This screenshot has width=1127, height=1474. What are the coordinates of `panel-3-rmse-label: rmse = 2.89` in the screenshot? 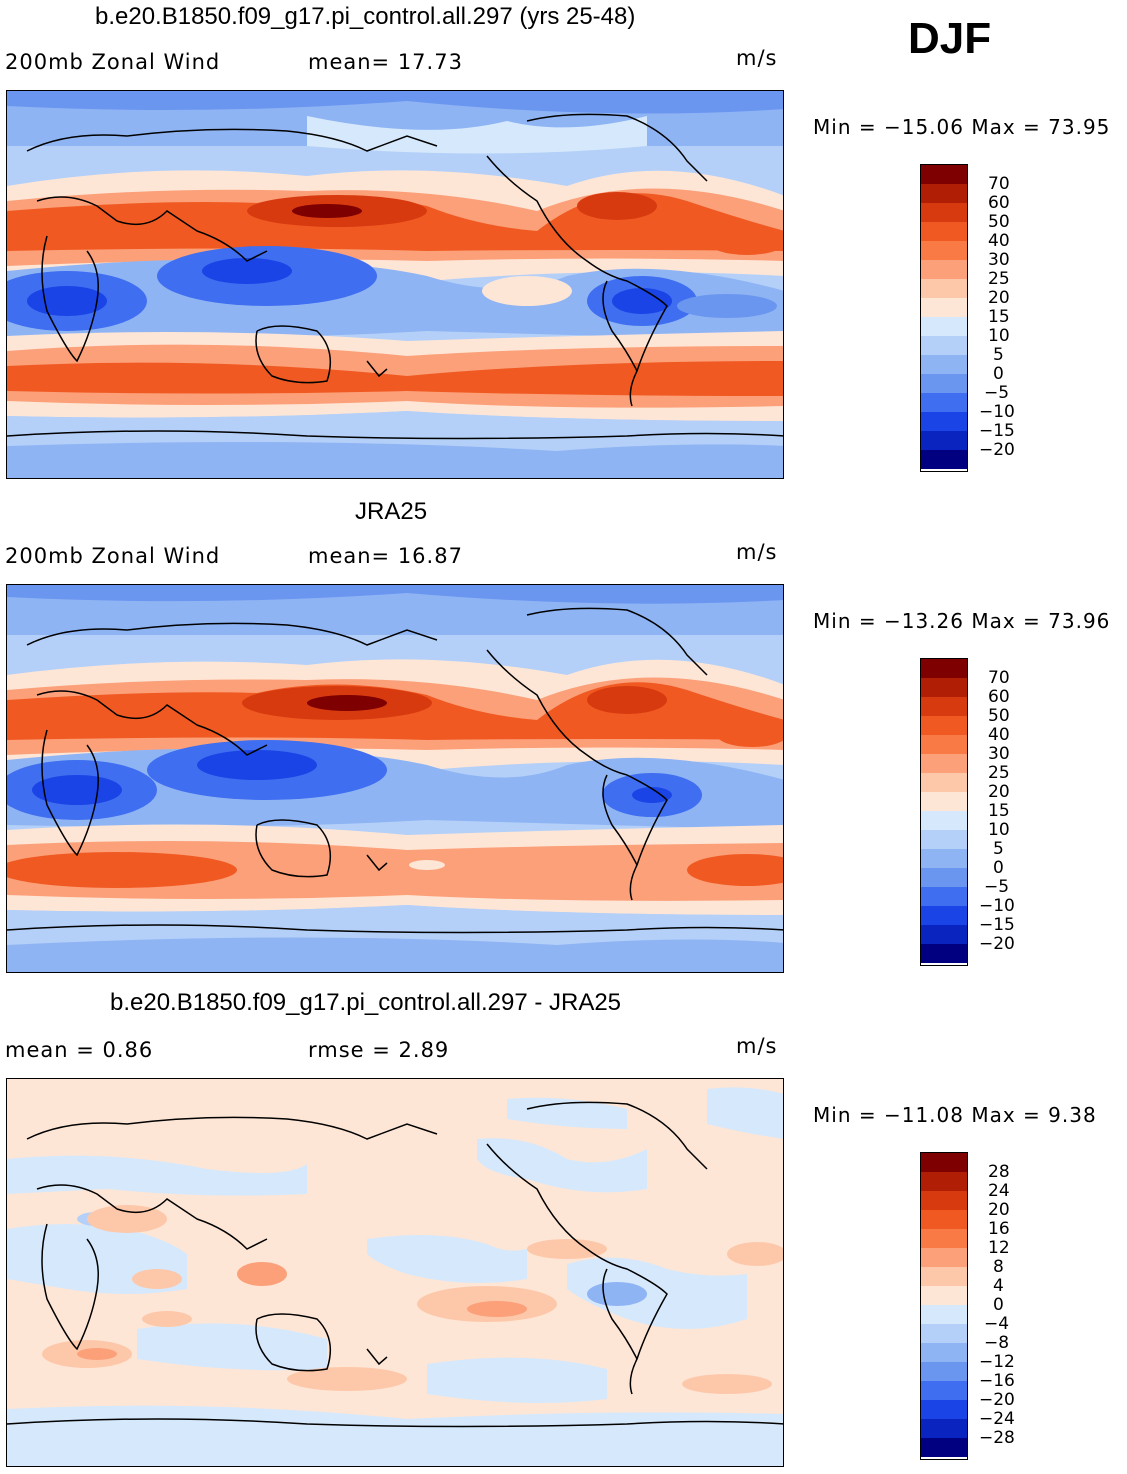 It's located at (379, 1050).